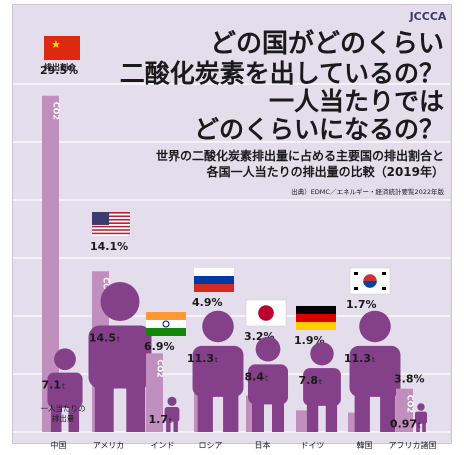 The height and width of the screenshot is (455, 464). What do you see at coordinates (56, 44) in the screenshot?
I see `flag-star: ★` at bounding box center [56, 44].